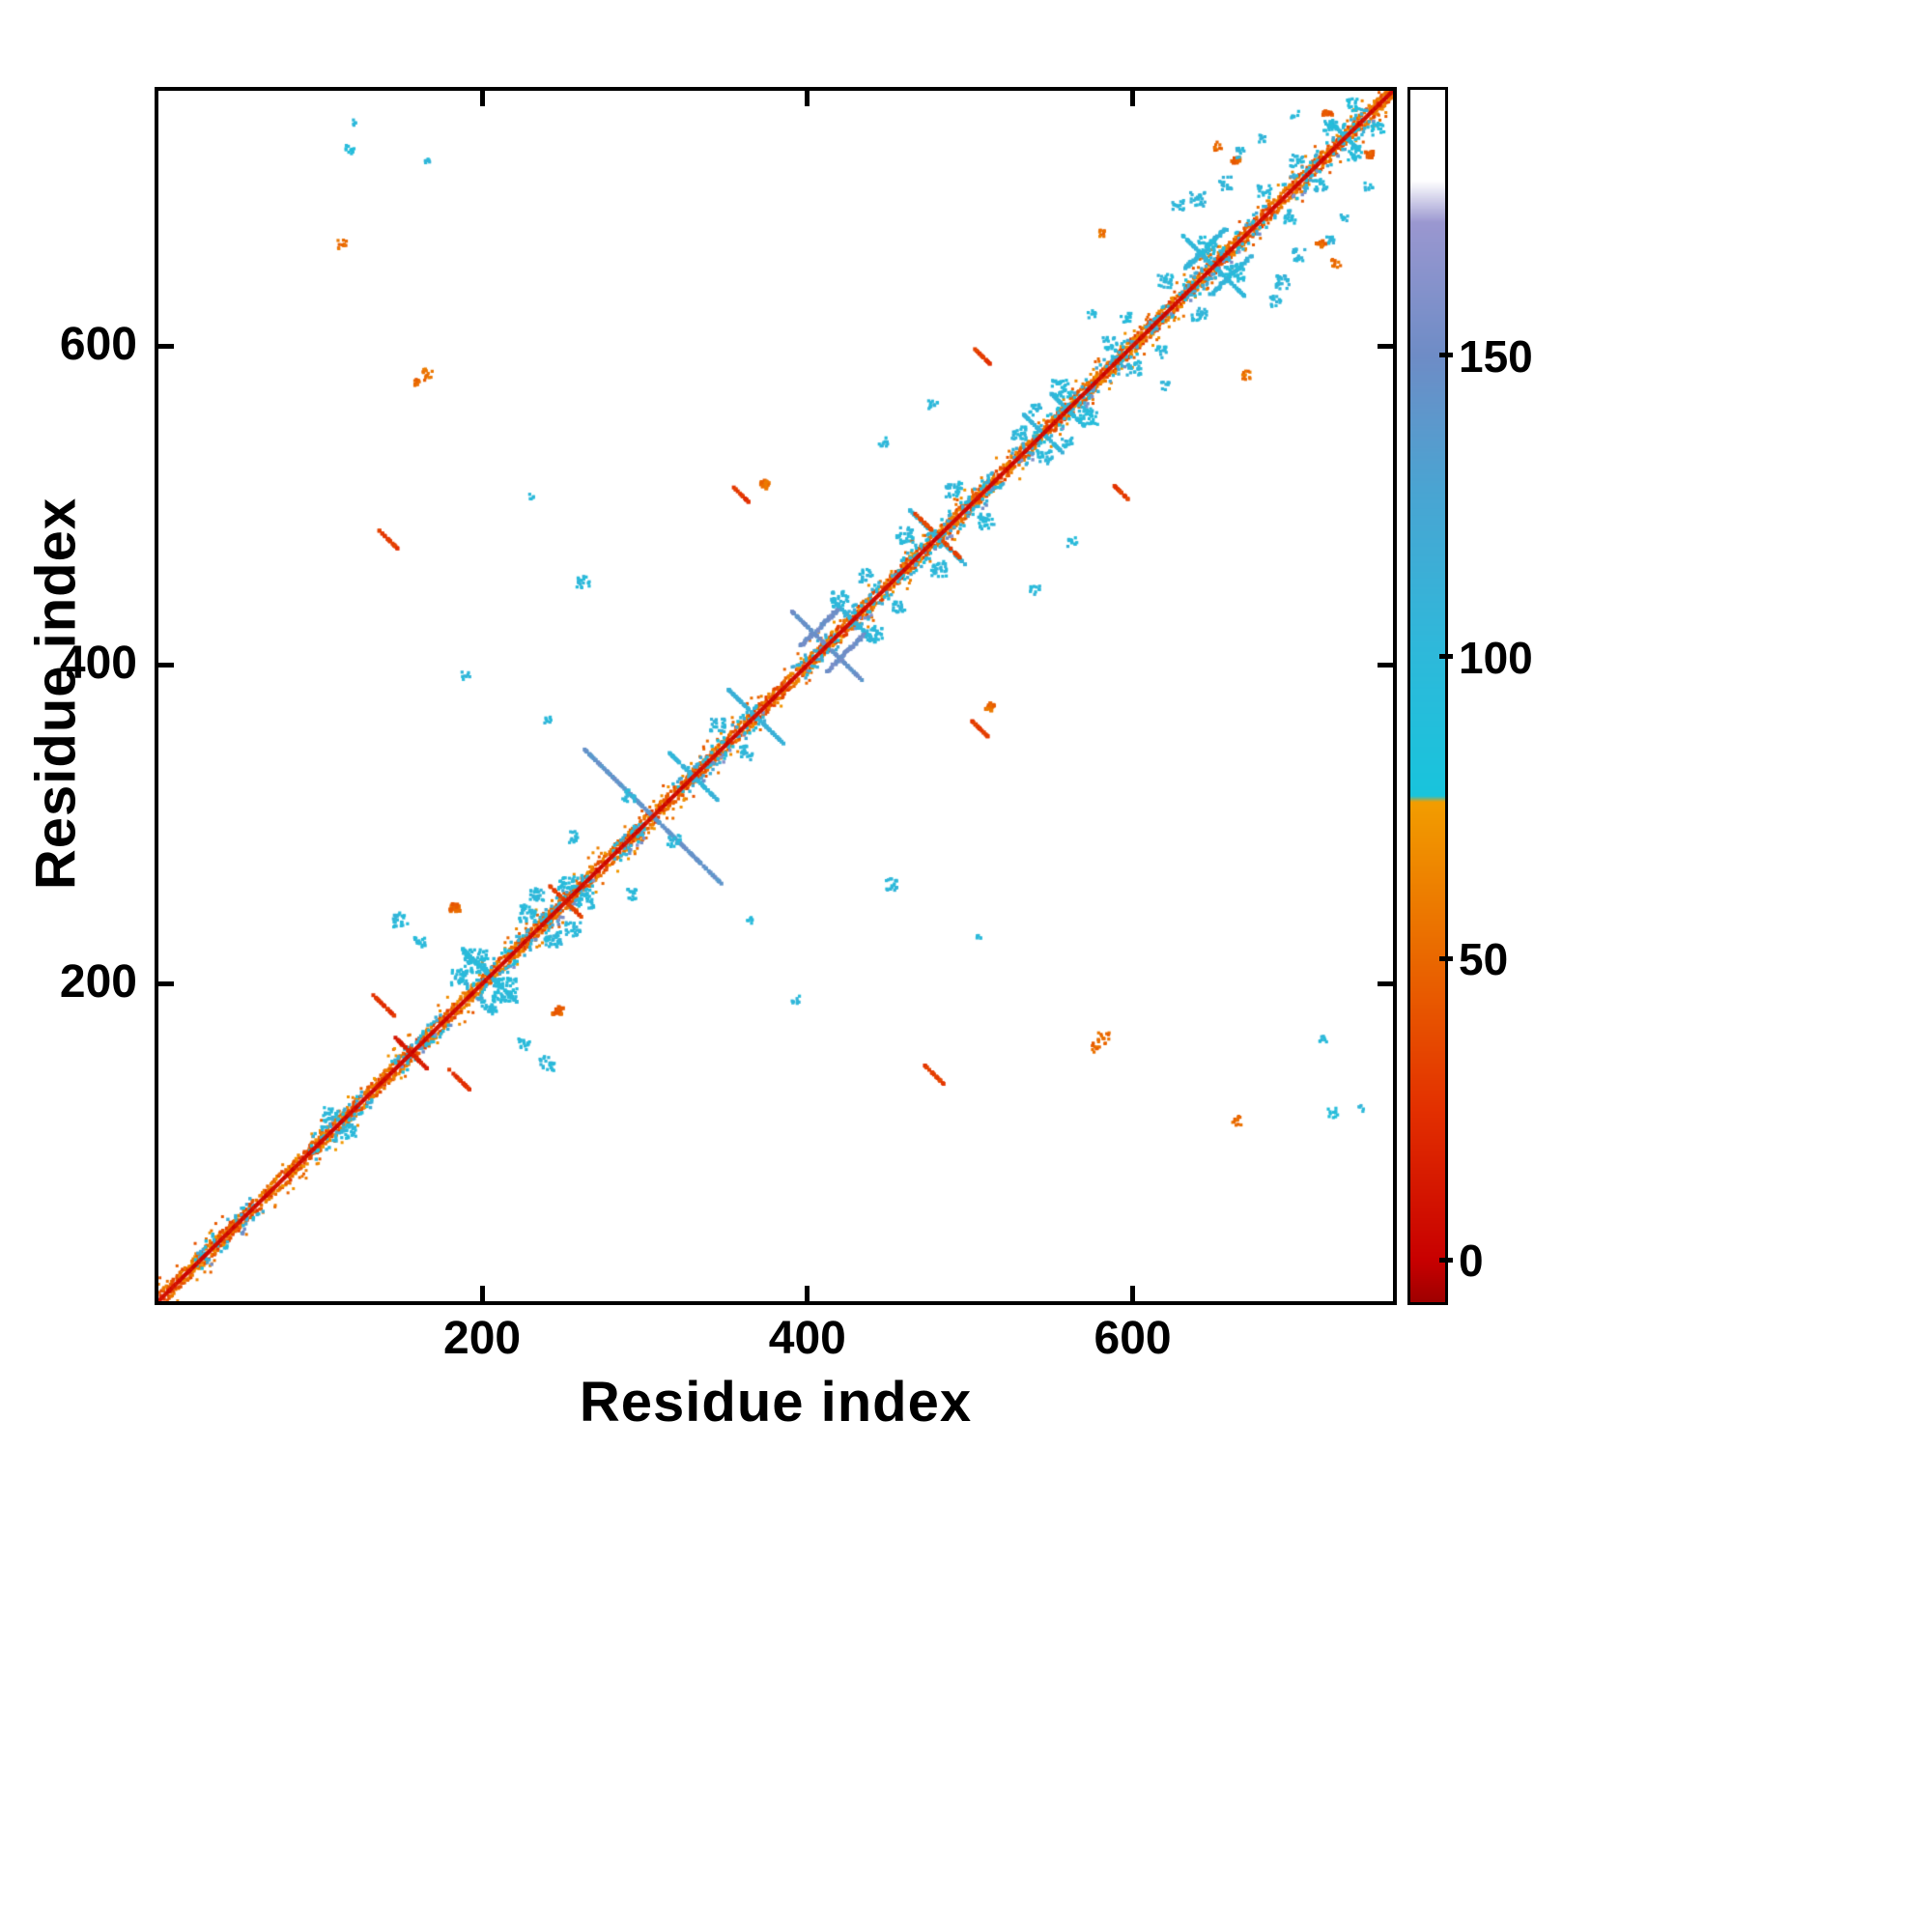 This screenshot has width=1932, height=1932. What do you see at coordinates (98, 982) in the screenshot?
I see `y-tick-label: 200` at bounding box center [98, 982].